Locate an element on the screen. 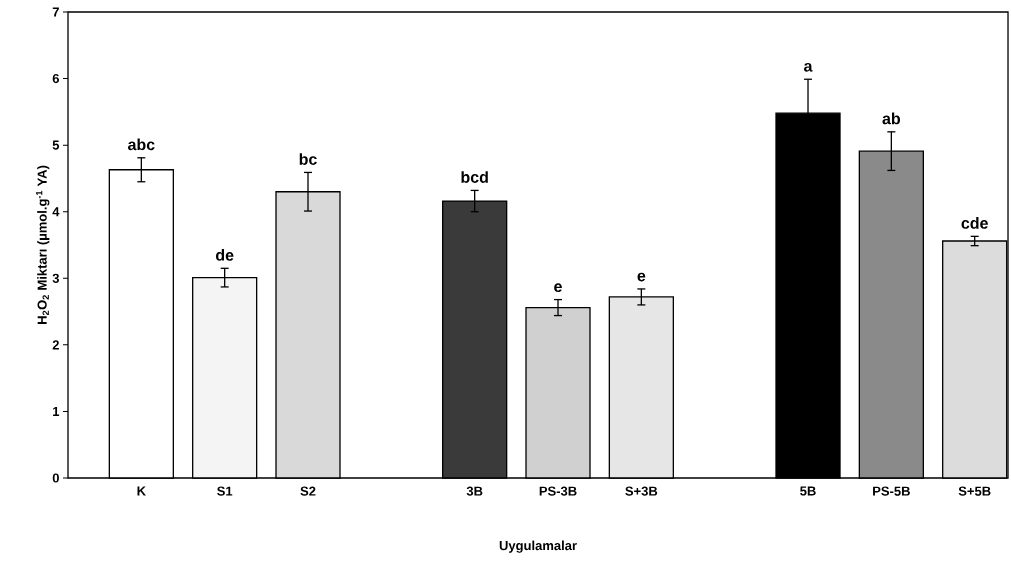  x-tick-label: S2 is located at coordinates (308, 491).